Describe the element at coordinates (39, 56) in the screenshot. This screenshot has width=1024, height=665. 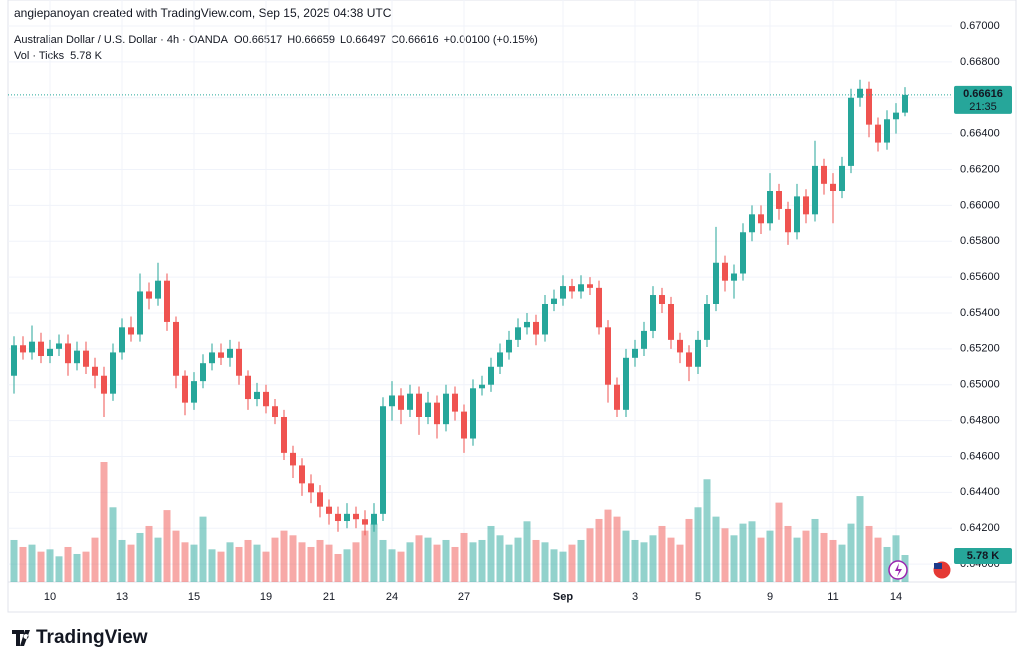
I see `header-text: Vol · Ticks` at that location.